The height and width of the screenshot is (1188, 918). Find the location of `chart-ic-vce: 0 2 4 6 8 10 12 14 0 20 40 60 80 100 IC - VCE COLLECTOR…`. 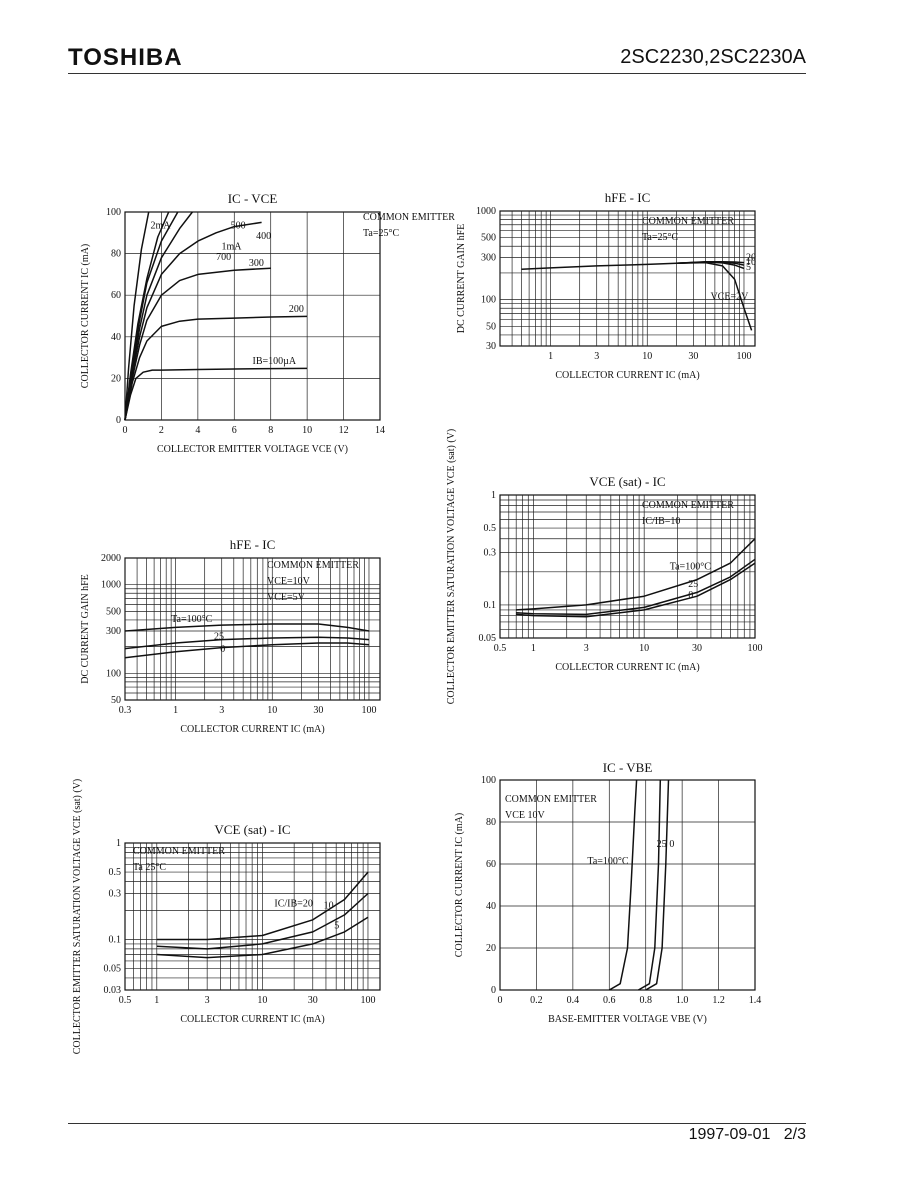

chart-ic-vce: 0 2 4 6 8 10 12 14 0 20 40 60 80 100 IC - VCE COLLECTOR… is located at coordinates (267, 323).